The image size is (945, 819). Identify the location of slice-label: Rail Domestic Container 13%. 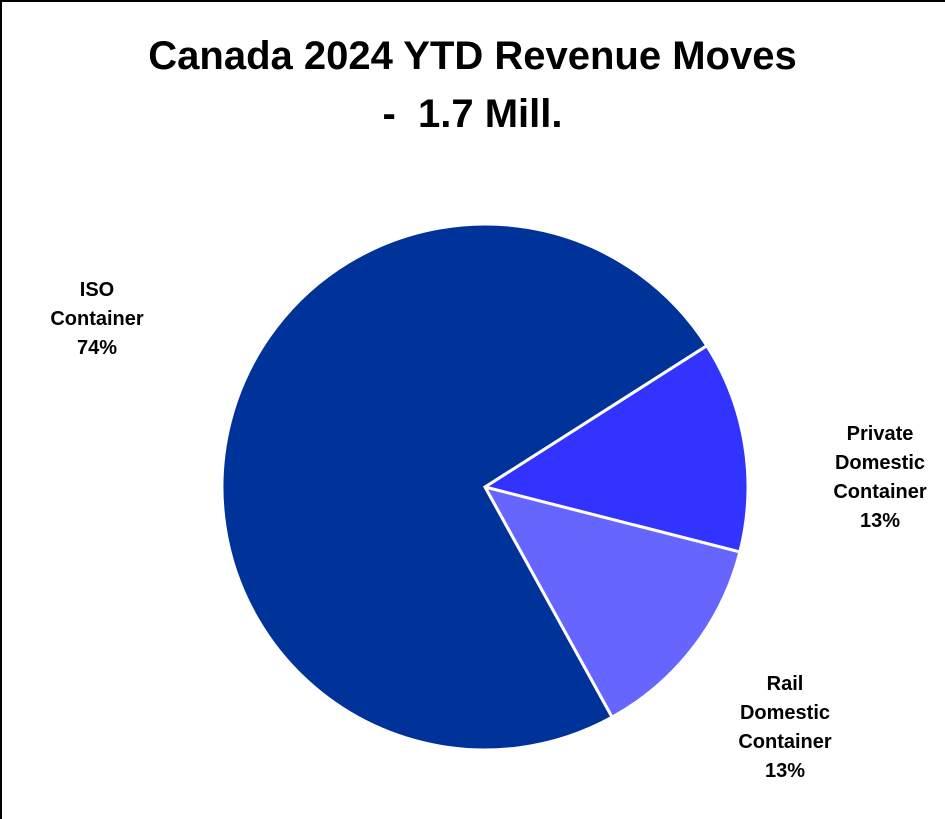
(785, 728).